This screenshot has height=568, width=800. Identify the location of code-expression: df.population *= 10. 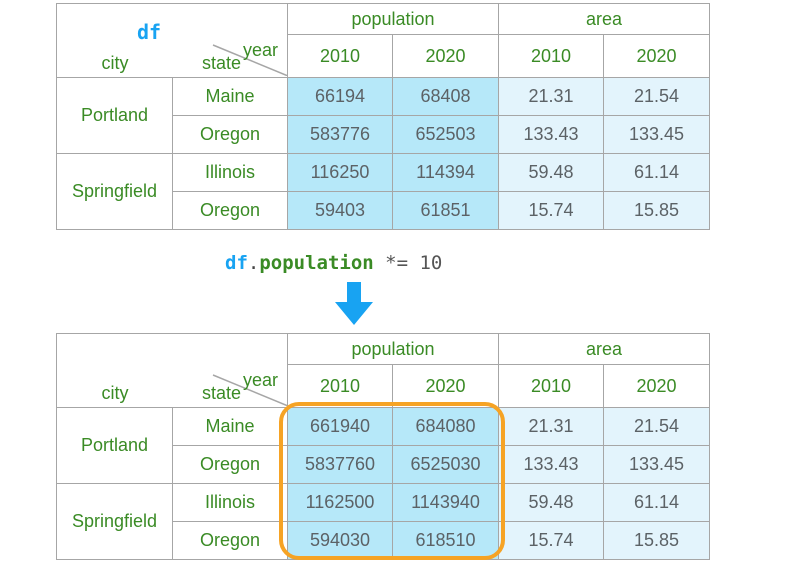
(333, 263).